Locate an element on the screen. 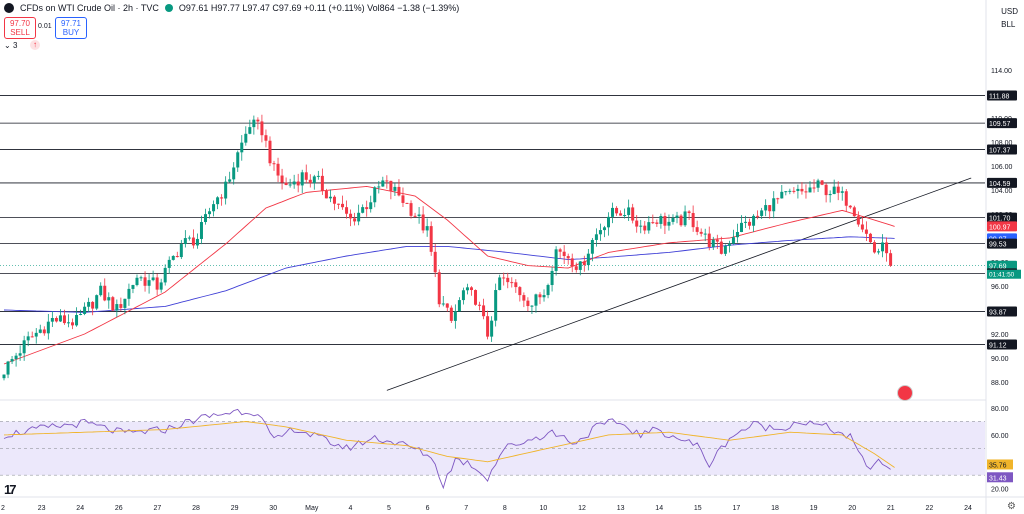 The height and width of the screenshot is (514, 1024). sell-button: 97.70 SELL is located at coordinates (20, 28).